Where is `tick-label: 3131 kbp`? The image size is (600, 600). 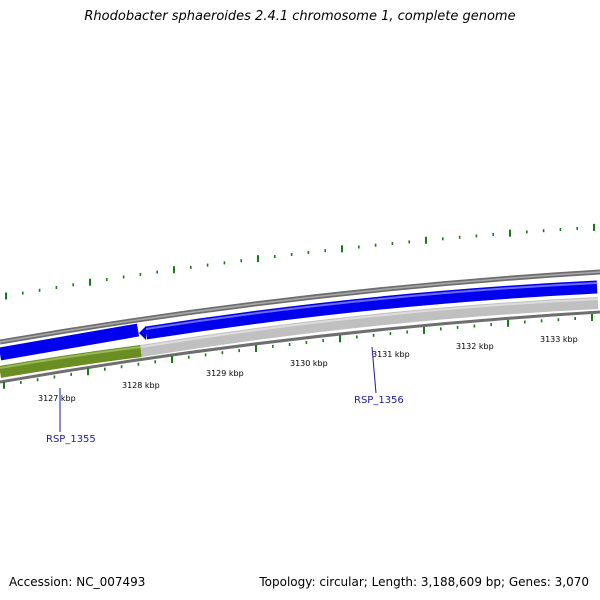
tick-label: 3131 kbp is located at coordinates (391, 354).